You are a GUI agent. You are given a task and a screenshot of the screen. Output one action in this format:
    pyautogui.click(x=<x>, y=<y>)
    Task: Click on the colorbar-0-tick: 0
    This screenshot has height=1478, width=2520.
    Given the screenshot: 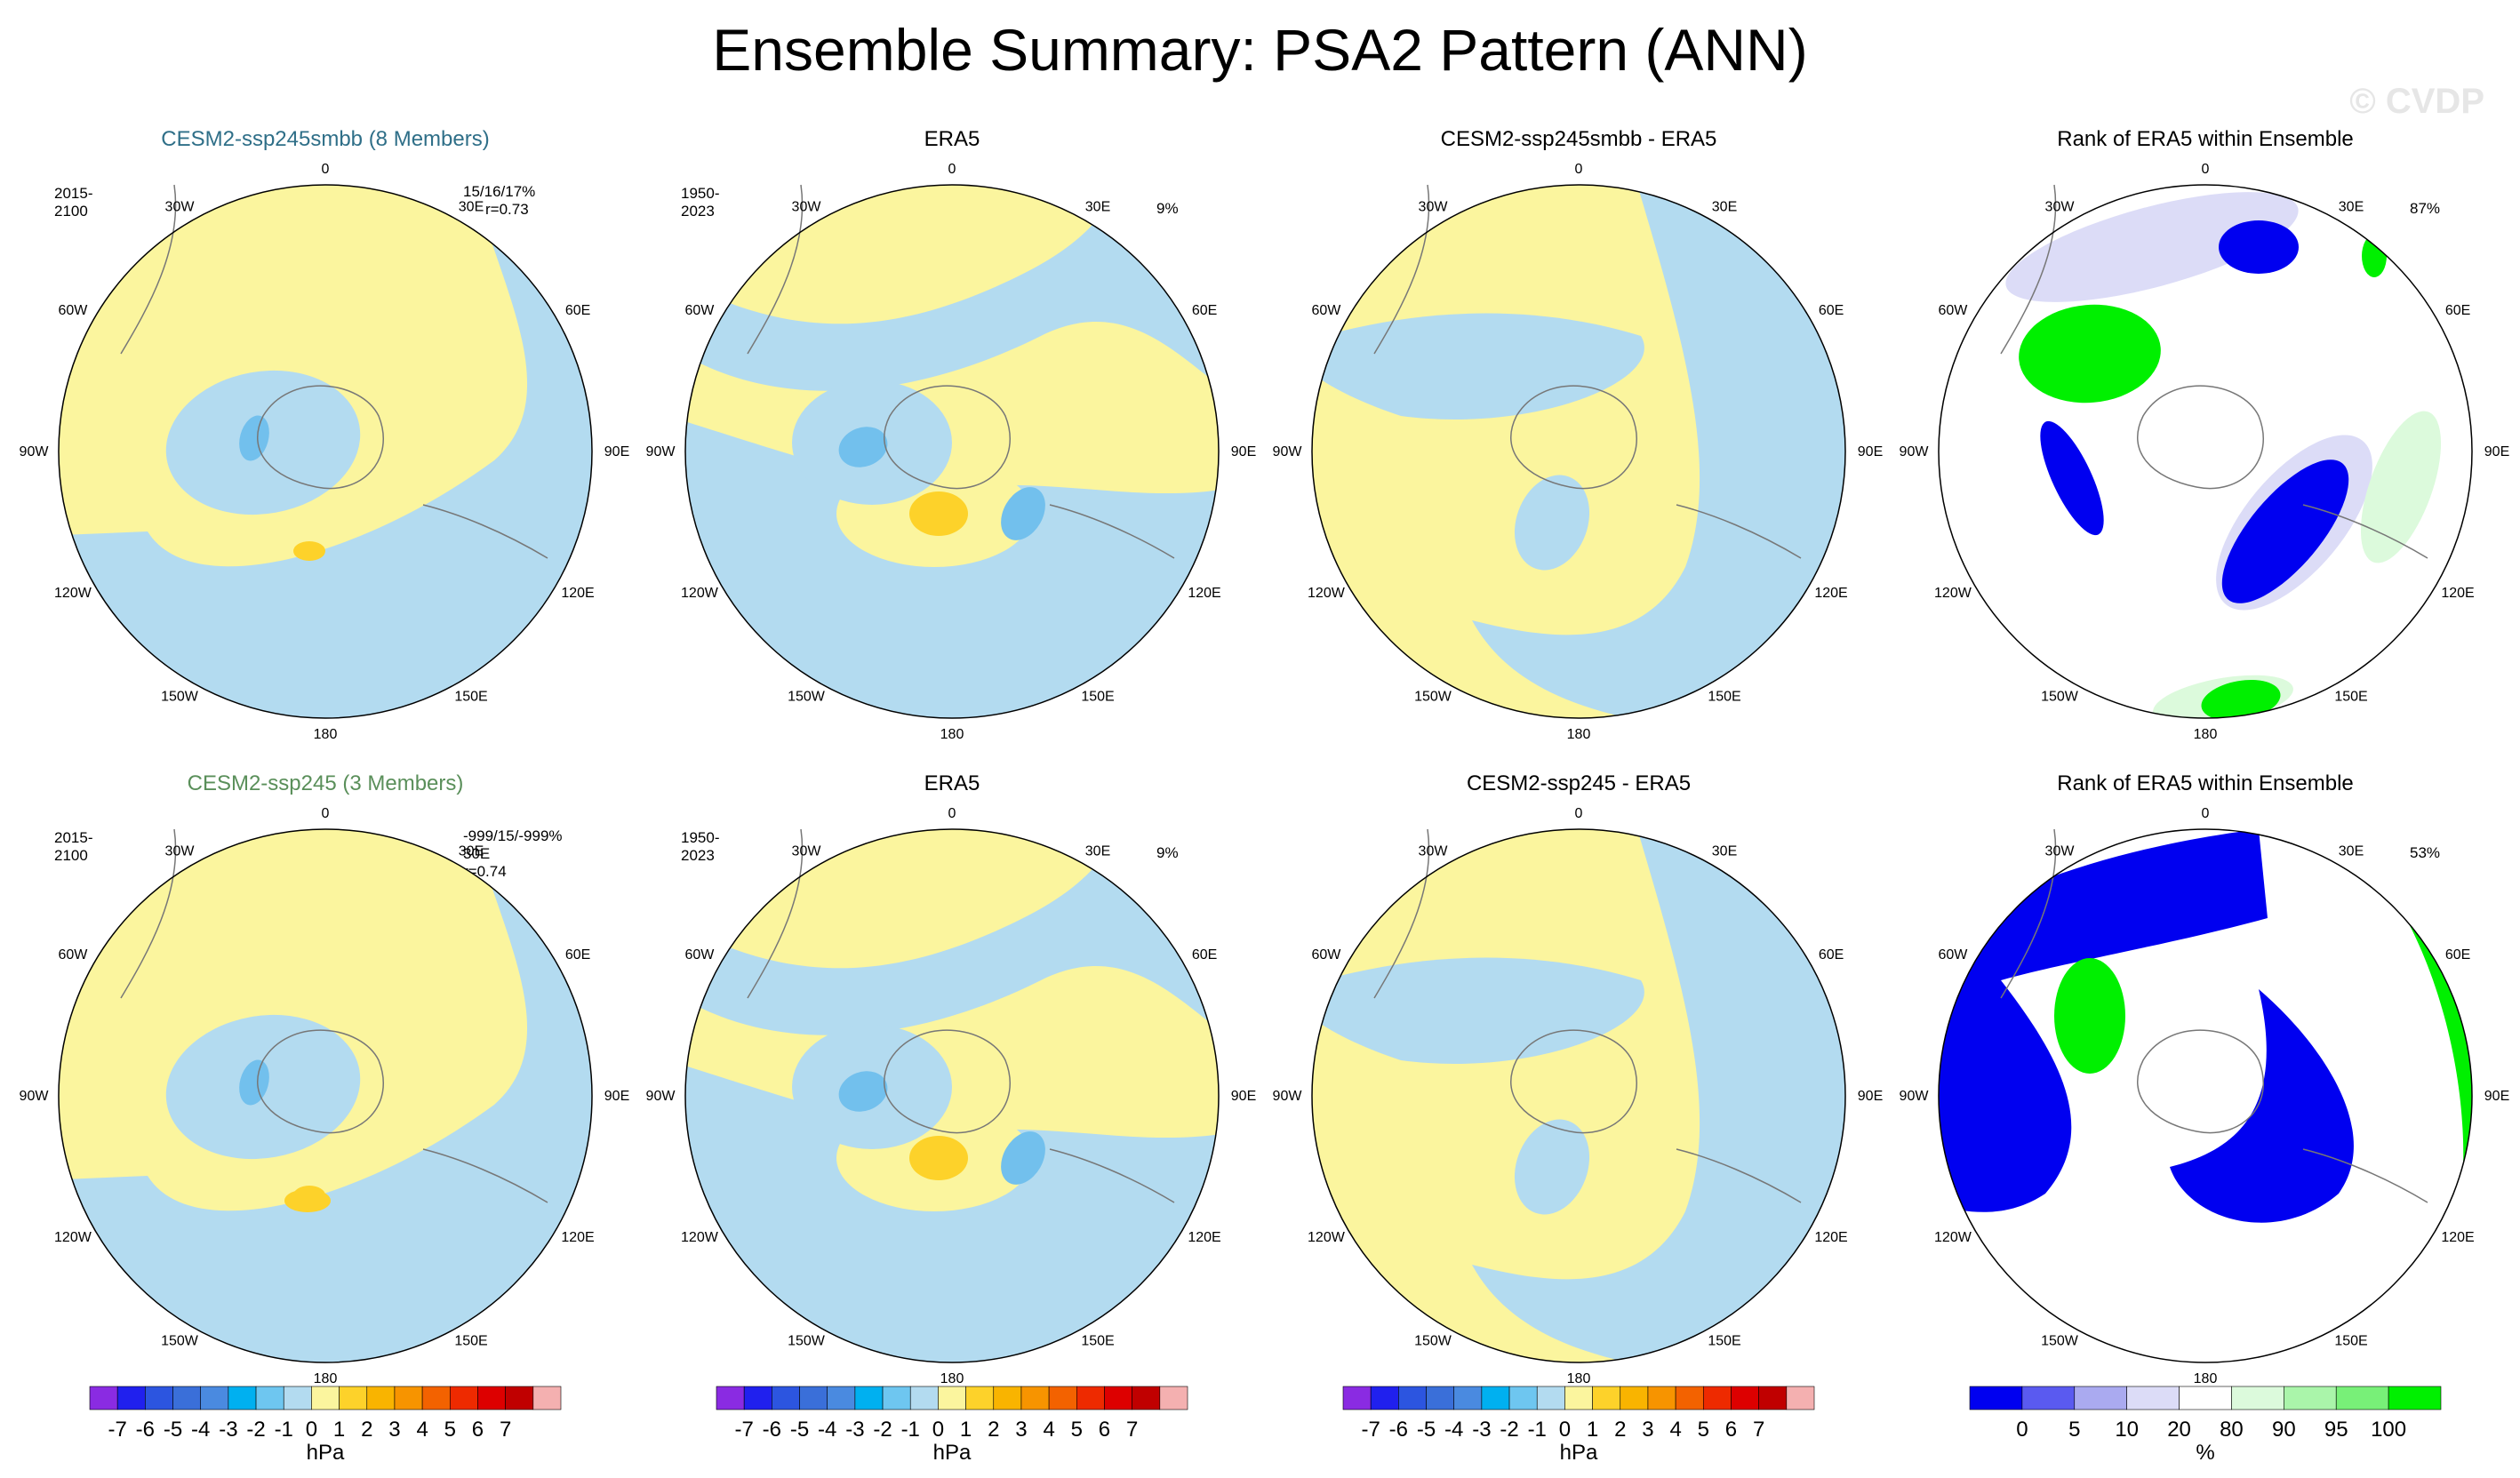 What is the action you would take?
    pyautogui.click(x=311, y=1430)
    